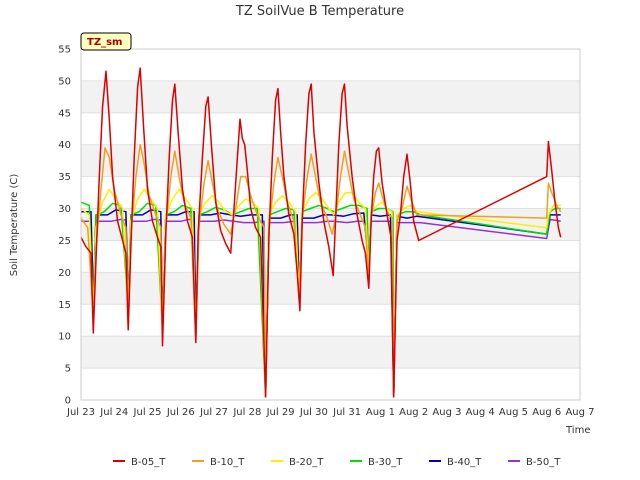  I want to click on y-tick-label: 45, so click(64, 113).